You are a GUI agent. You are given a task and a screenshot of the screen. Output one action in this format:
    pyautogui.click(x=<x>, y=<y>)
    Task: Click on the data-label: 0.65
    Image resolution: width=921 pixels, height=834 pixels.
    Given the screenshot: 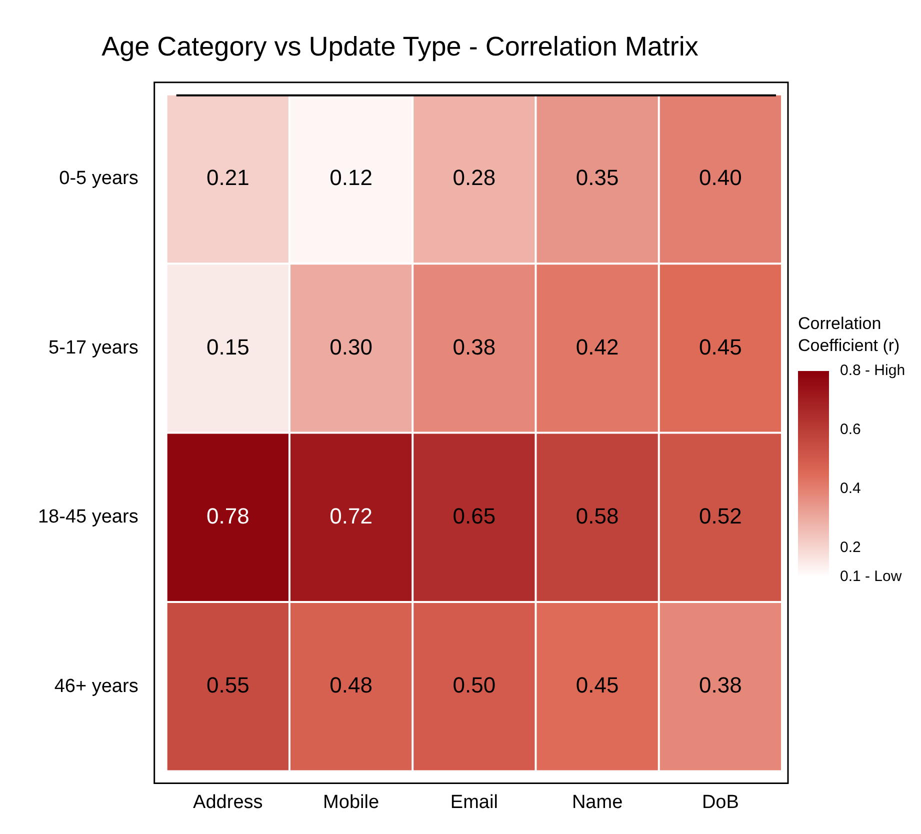 What is the action you would take?
    pyautogui.click(x=474, y=515)
    